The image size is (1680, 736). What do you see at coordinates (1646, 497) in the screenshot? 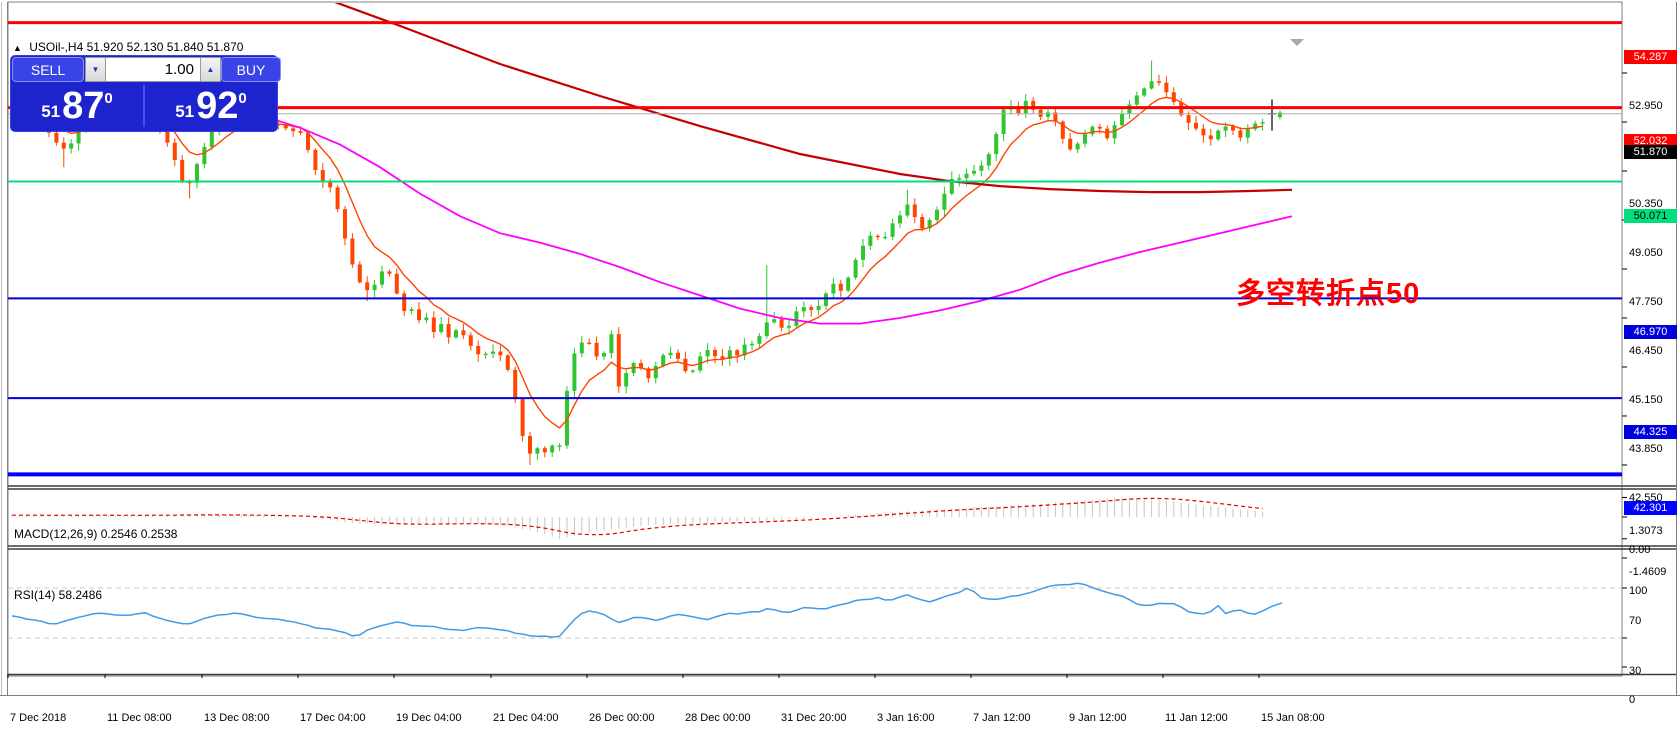
I see `price-tick-label: 42.550` at bounding box center [1646, 497].